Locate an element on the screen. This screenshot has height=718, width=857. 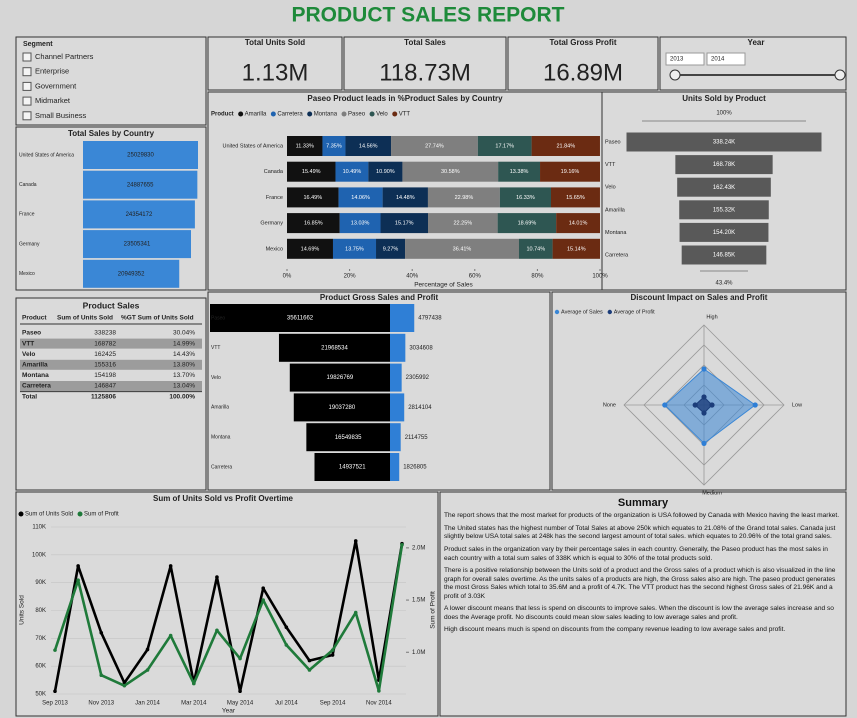
value-label: 15.65% is located at coordinates (575, 198).